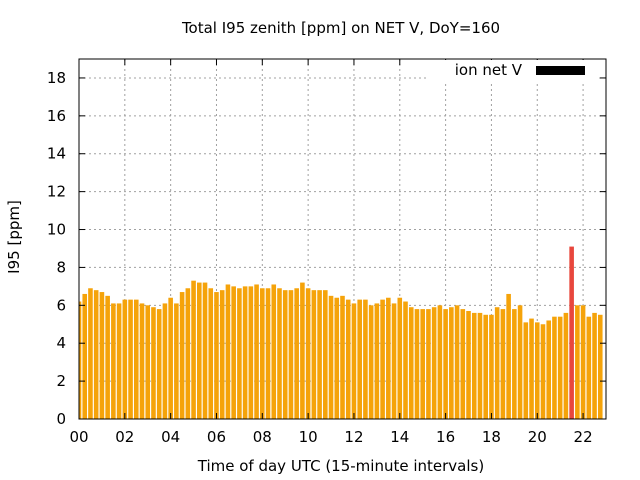 This screenshot has height=480, width=640. Describe the element at coordinates (445, 437) in the screenshot. I see `x-tick-label: 16` at that location.